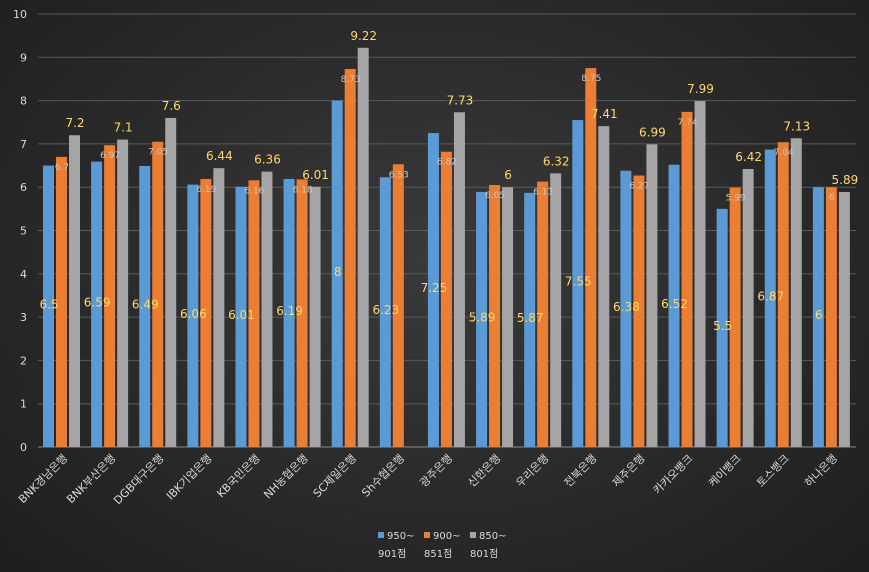  What do you see at coordinates (533, 471) in the screenshot?
I see `x-tick-label: 우리은행` at bounding box center [533, 471].